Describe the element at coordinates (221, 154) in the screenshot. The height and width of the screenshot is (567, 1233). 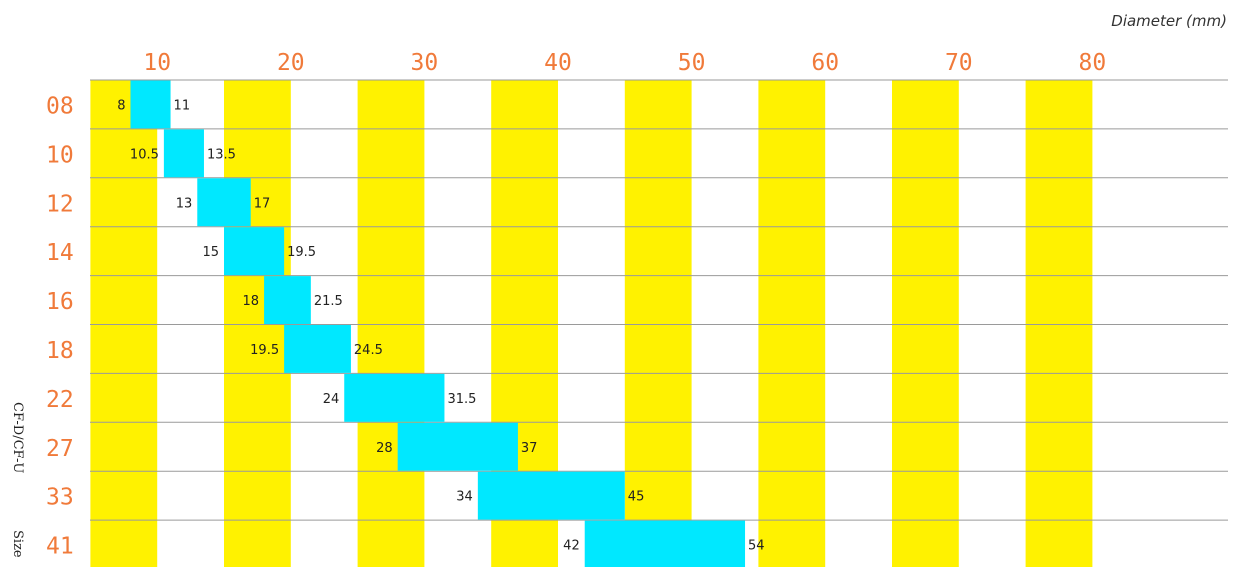
I see `max-label-10: 13.5` at that location.